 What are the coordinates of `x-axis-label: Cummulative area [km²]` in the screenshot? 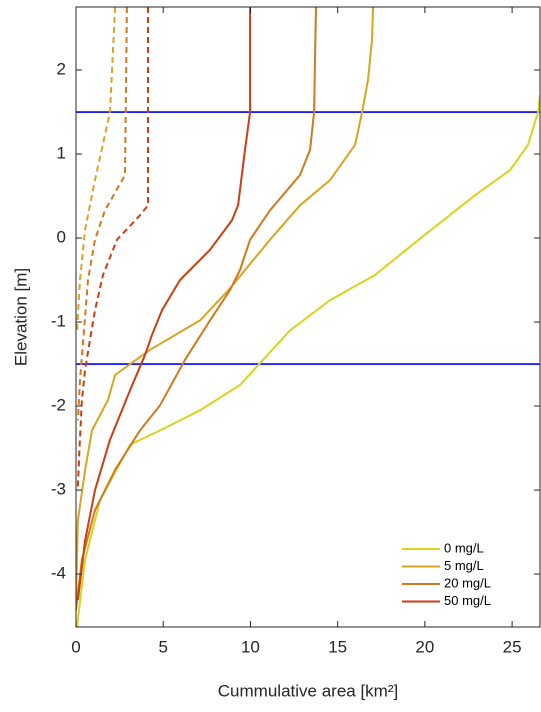 It's located at (308, 690).